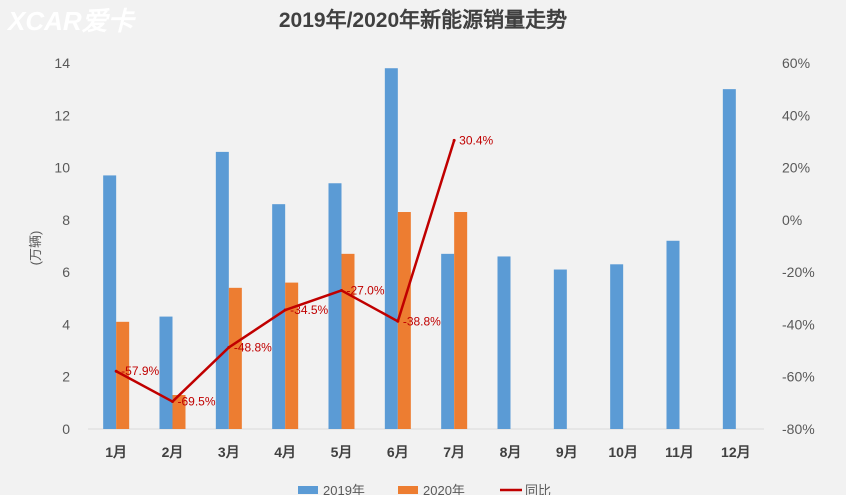  I want to click on yoy-data-label: -38.8%, so click(422, 321).